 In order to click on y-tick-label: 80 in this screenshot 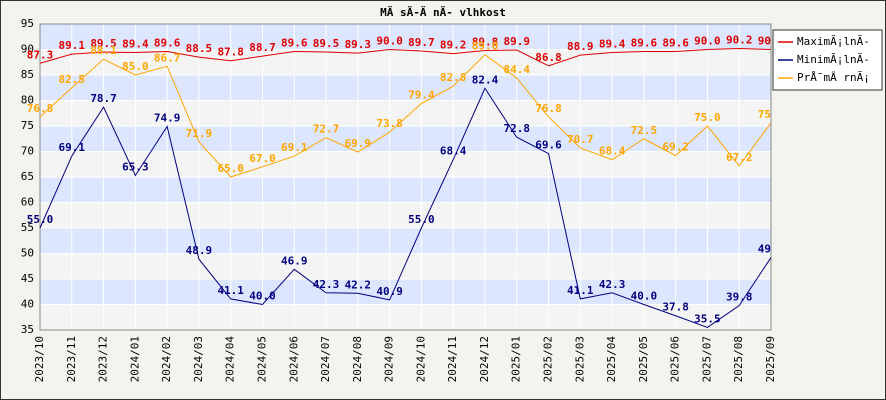, I will do `click(27, 100)`.